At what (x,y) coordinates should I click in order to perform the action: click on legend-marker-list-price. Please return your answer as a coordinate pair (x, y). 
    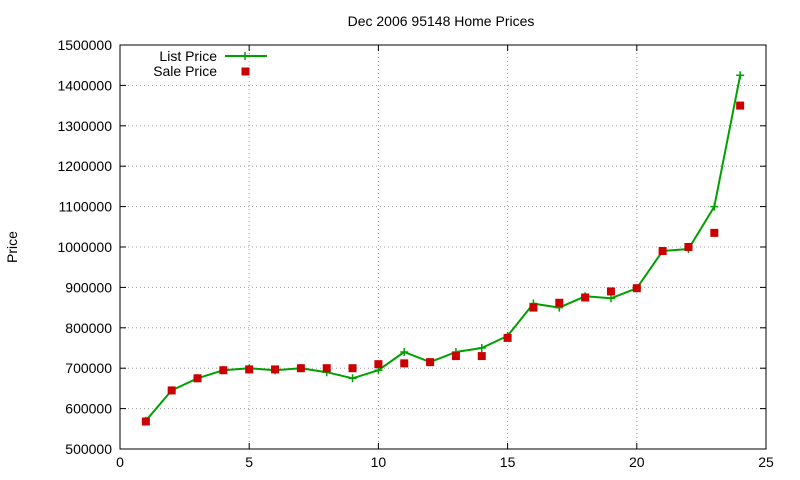
    Looking at the image, I should click on (245, 56).